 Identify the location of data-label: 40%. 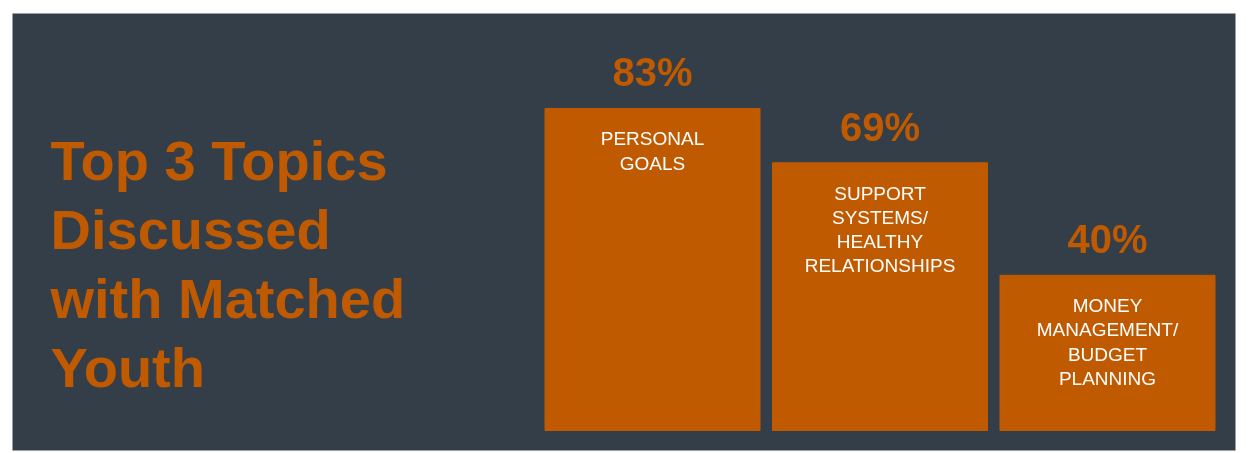
(1107, 239).